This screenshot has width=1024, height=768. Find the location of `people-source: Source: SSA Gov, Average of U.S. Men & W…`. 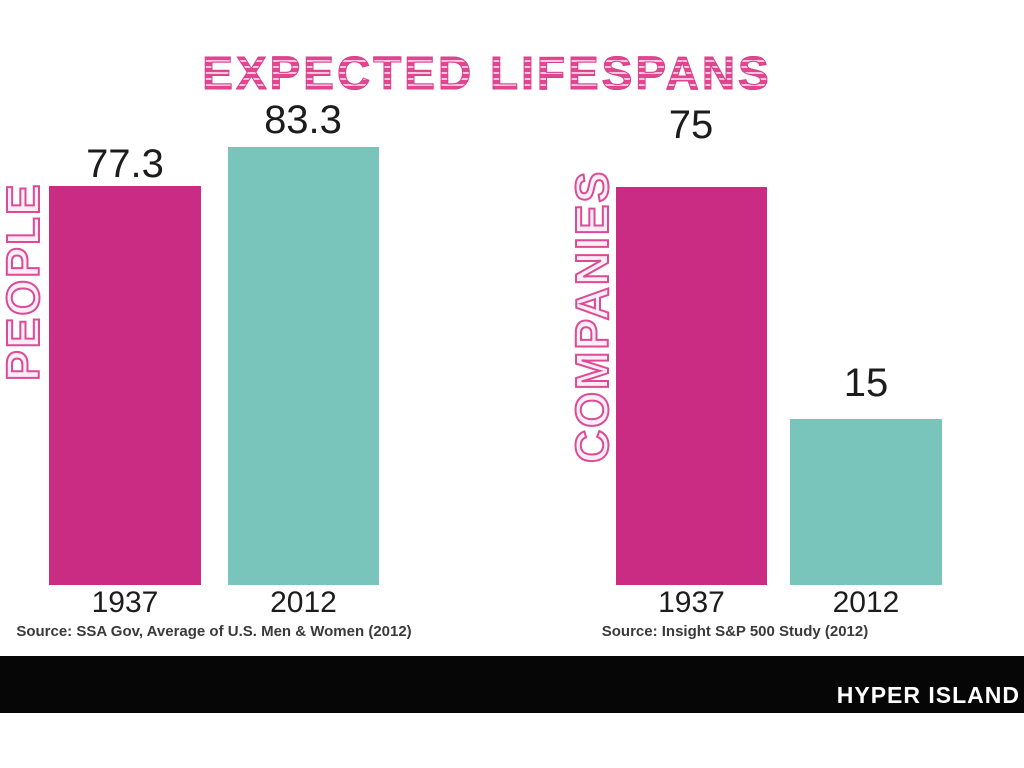

people-source: Source: SSA Gov, Average of U.S. Men & W… is located at coordinates (214, 631).